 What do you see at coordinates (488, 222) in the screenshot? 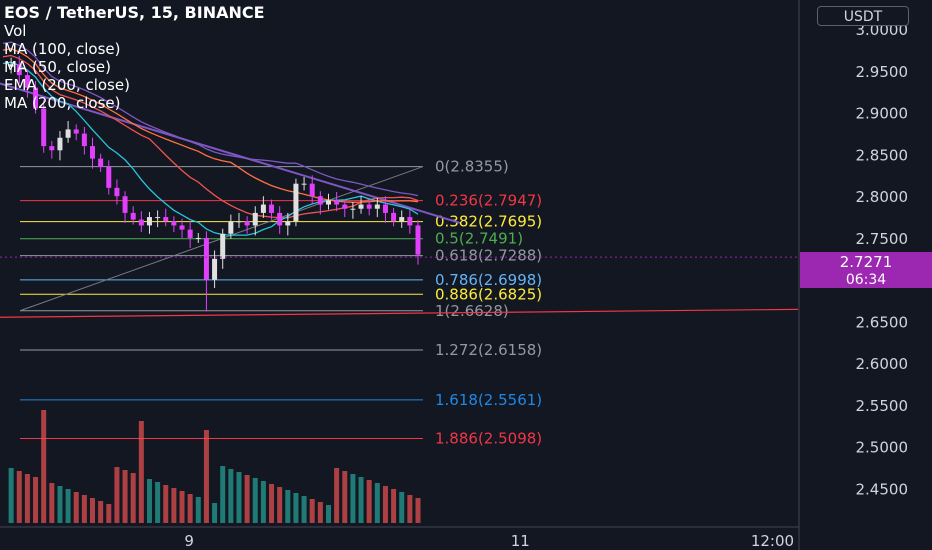
I see `fib-level-label: 0.382(2.7695)` at bounding box center [488, 222].